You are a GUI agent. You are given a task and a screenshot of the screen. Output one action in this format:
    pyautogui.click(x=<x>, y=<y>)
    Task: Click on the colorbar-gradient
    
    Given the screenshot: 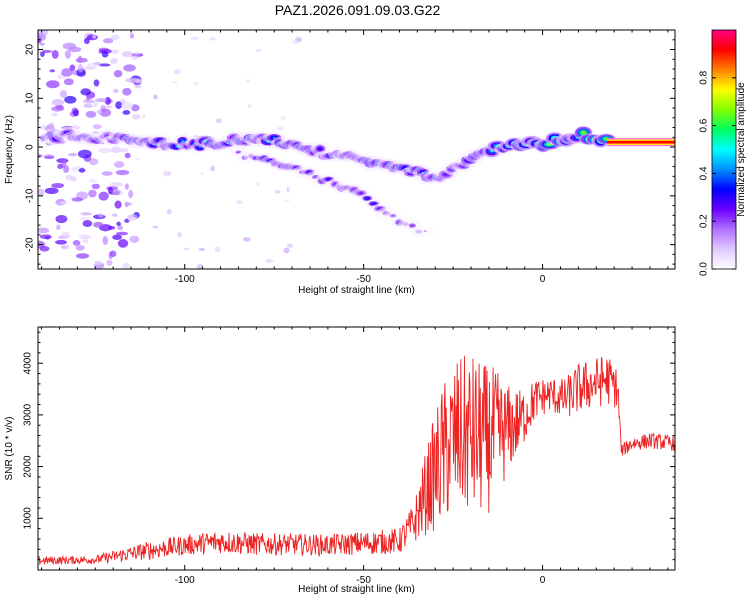 What is the action you would take?
    pyautogui.click(x=724, y=149)
    